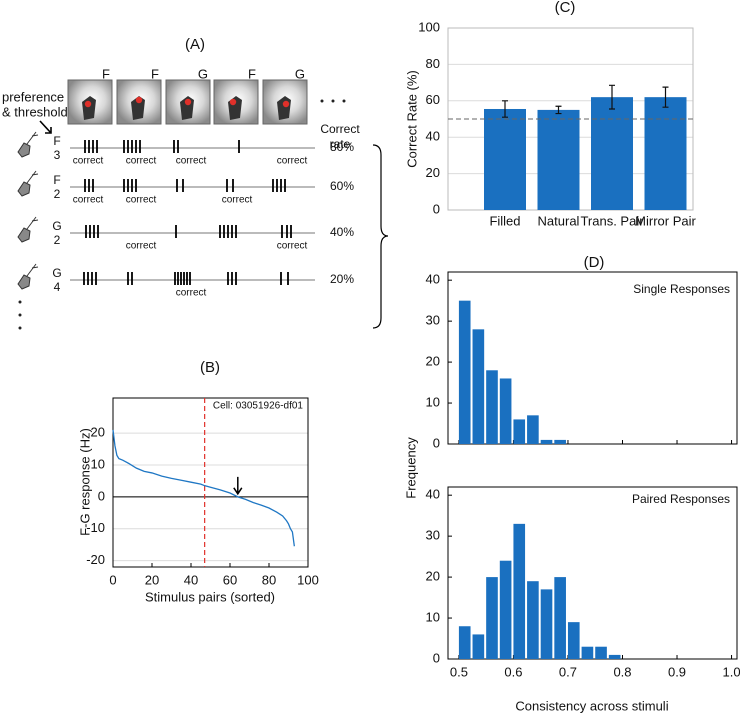  What do you see at coordinates (182, 214) in the screenshot?
I see `ellipsis` at bounding box center [182, 214].